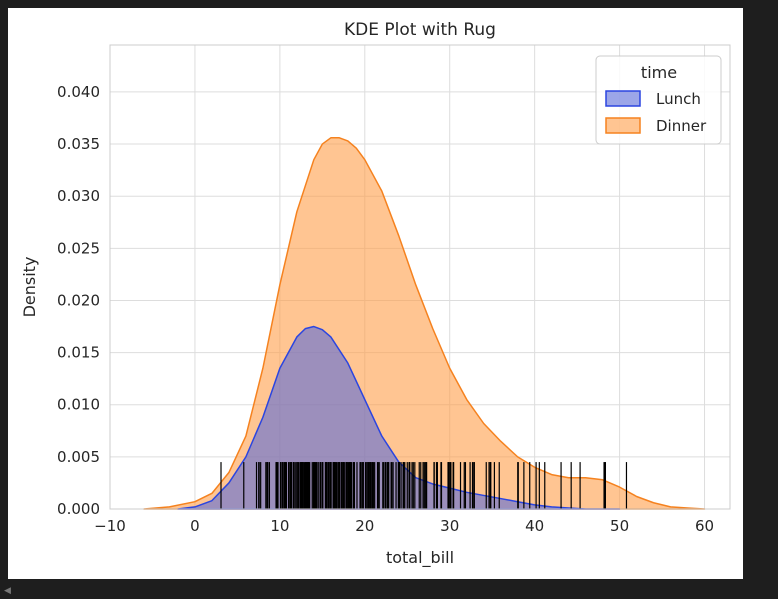  I want to click on legend-label-lunch: Lunch, so click(678, 99).